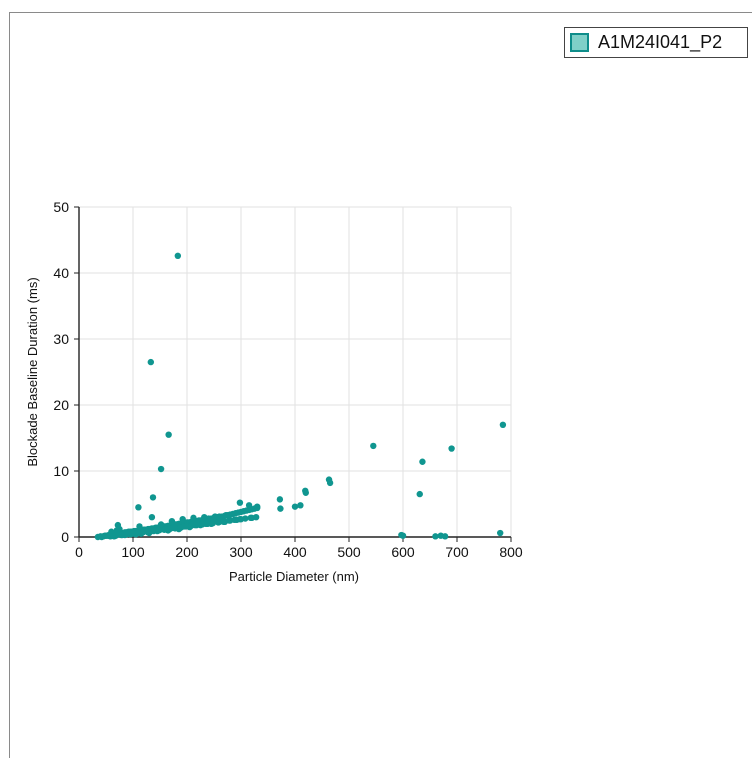 This screenshot has width=752, height=758. Describe the element at coordinates (241, 552) in the screenshot. I see `x-tick-label: 300` at that location.